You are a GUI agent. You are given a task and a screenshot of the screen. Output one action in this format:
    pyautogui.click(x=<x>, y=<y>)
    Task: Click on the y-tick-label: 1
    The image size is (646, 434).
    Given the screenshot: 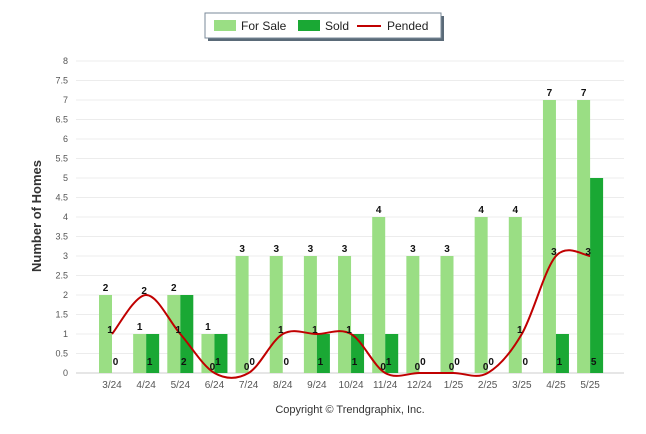 What is the action you would take?
    pyautogui.click(x=65, y=334)
    